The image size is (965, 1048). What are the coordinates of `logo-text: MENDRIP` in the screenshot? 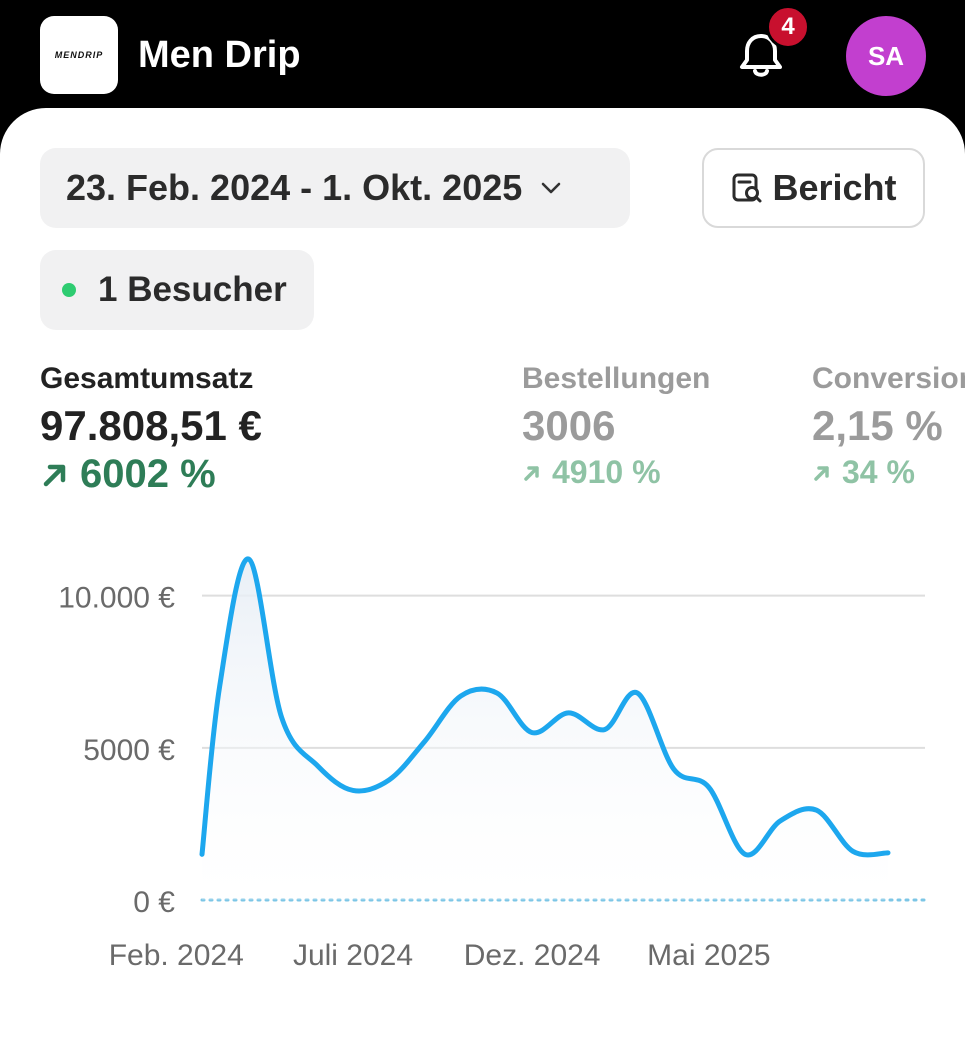 It's located at (79, 55).